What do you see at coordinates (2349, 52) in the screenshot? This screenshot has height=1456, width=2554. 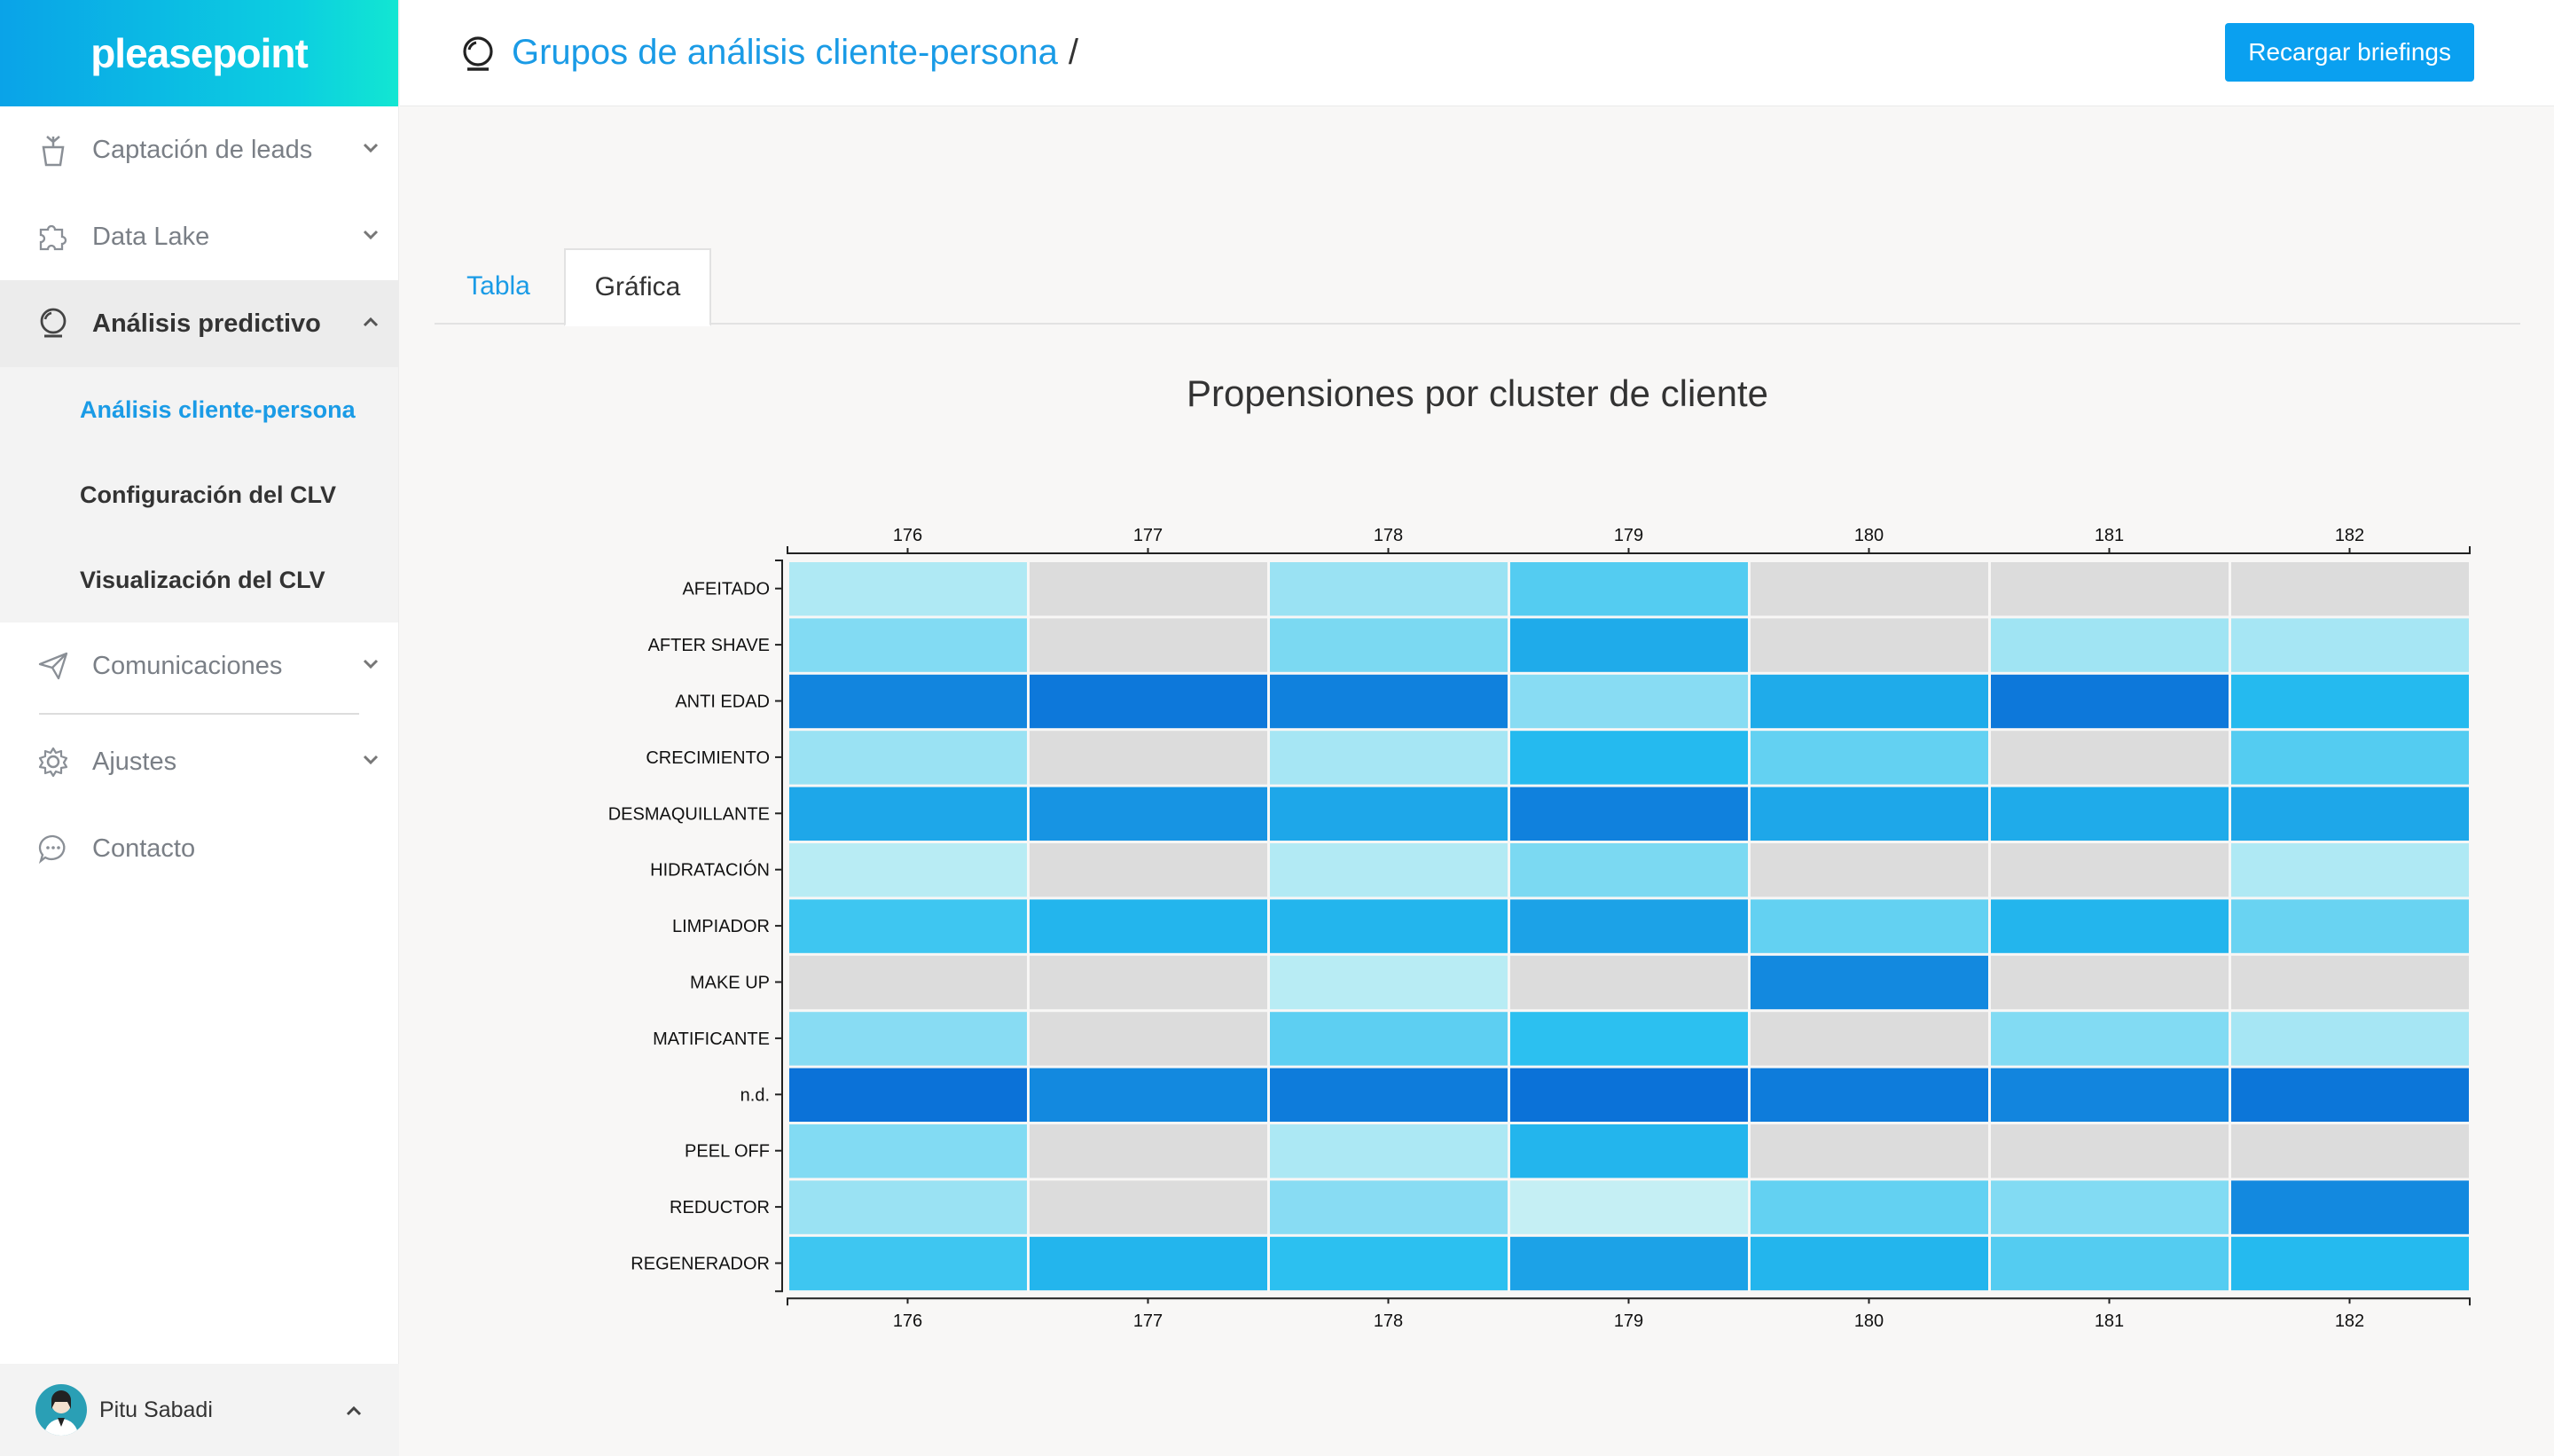 I see `reload-briefings-button: Recargar briefings` at bounding box center [2349, 52].